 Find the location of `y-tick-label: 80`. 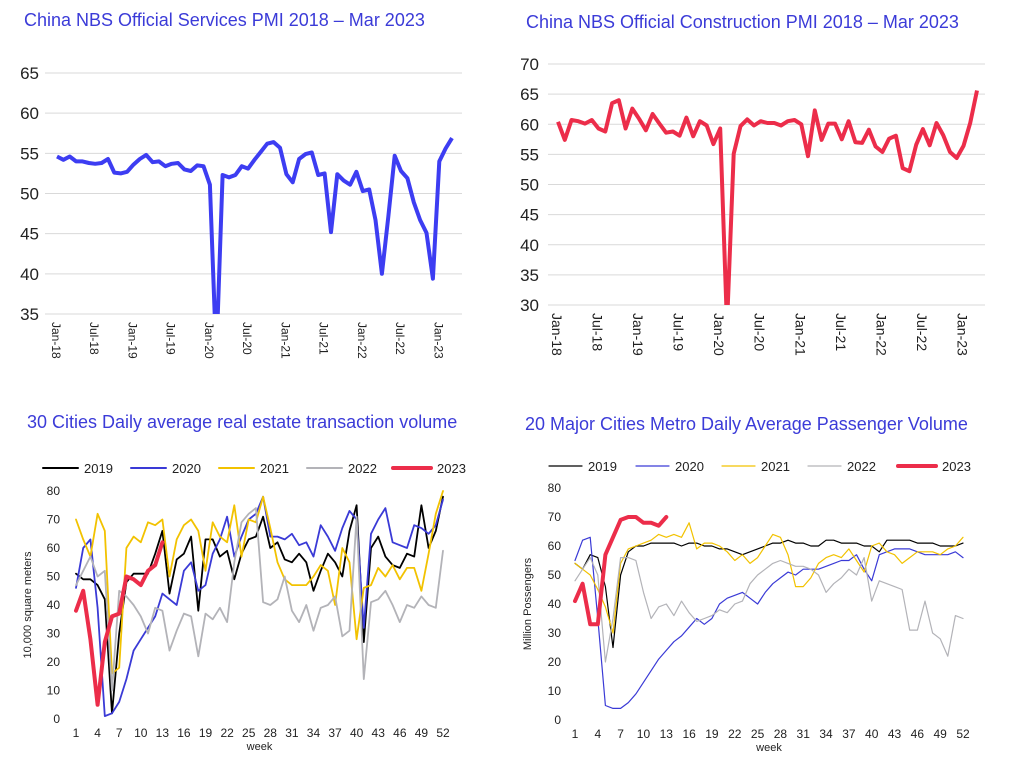

y-tick-label: 80 is located at coordinates (555, 488).